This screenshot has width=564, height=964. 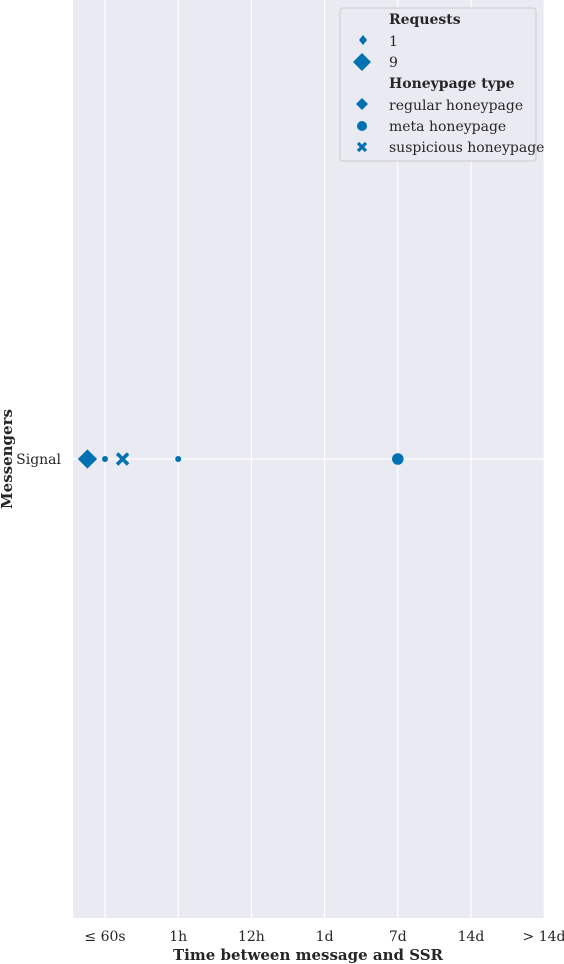 I want to click on x-tick-labels: ≤ 60s 1h 12h 1d 7d 14d > 14d, so click(x=324, y=937).